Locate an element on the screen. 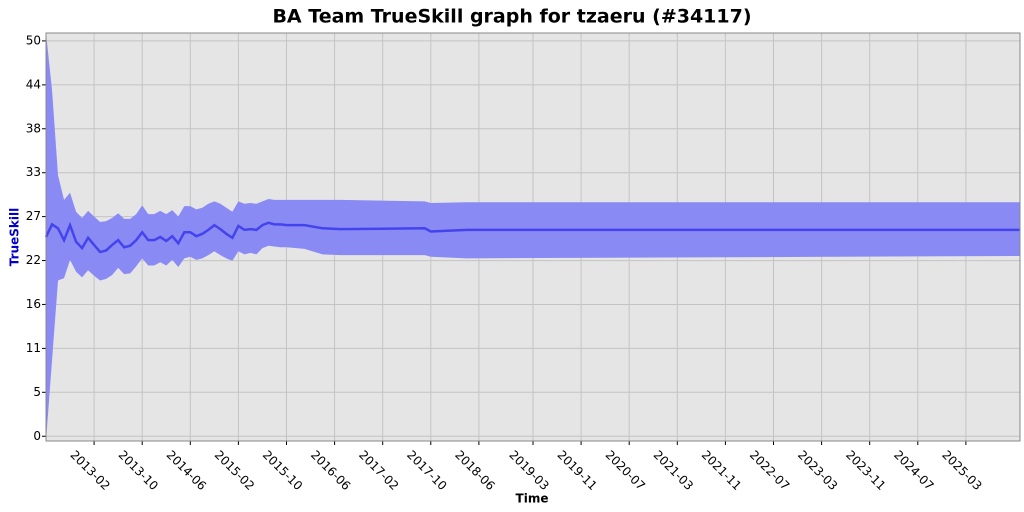 The image size is (1024, 512). x-tick-label: 2016-06 is located at coordinates (330, 470).